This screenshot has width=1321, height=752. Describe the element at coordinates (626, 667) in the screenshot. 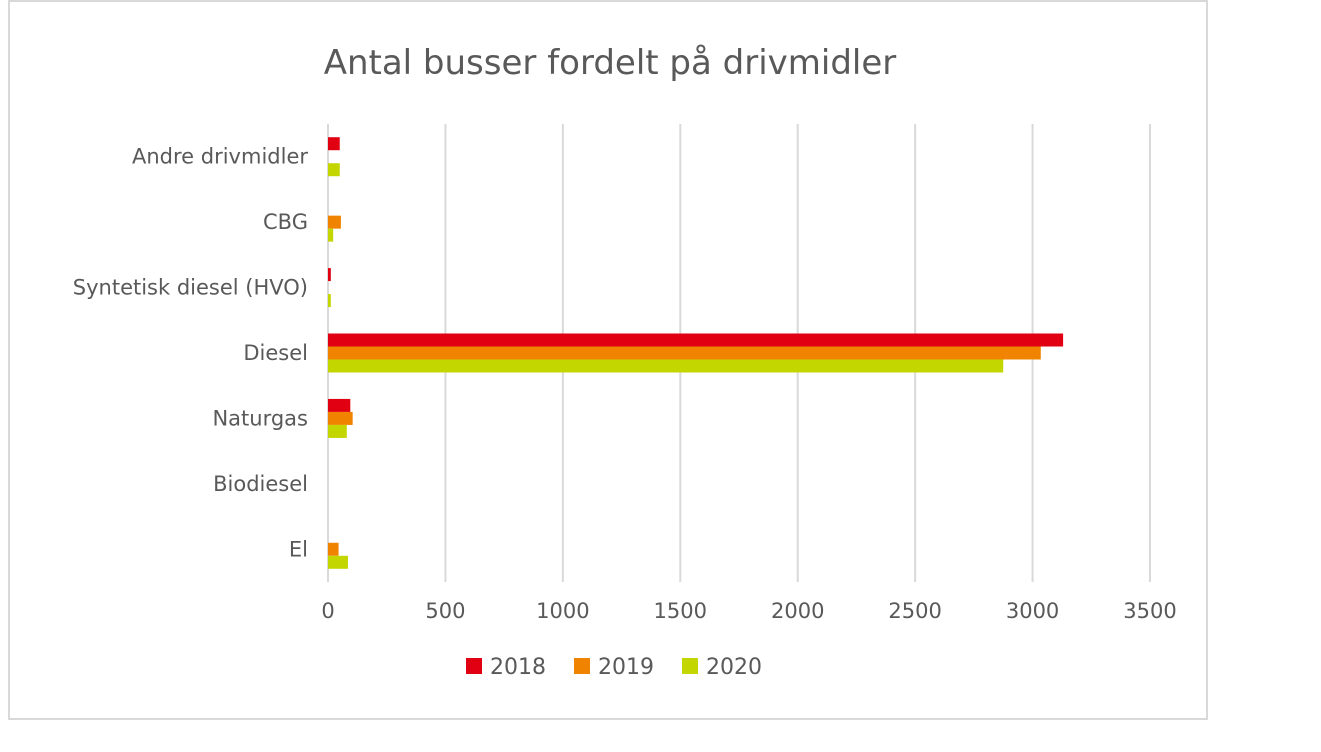

I see `legend-label: 2019` at that location.